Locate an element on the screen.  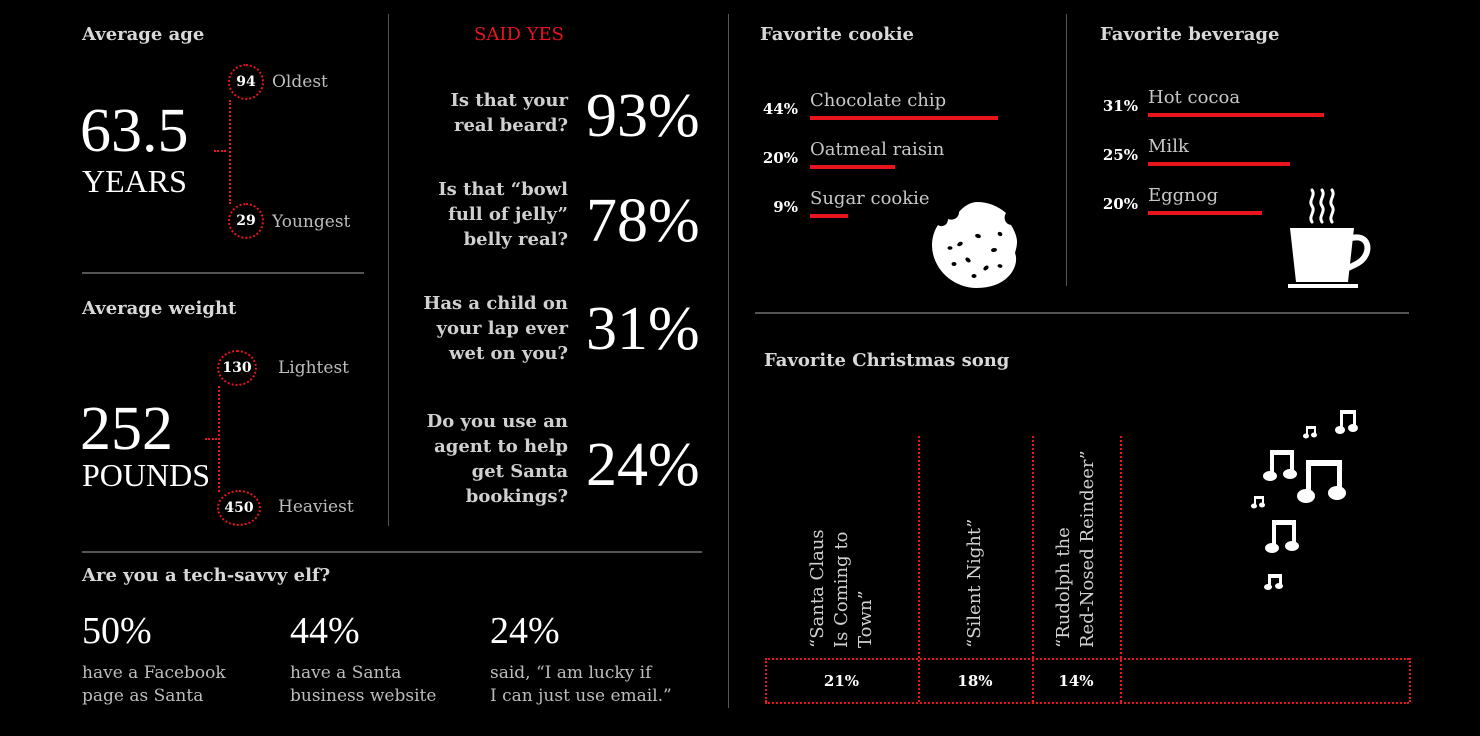
song-table-left-border is located at coordinates (766, 680).